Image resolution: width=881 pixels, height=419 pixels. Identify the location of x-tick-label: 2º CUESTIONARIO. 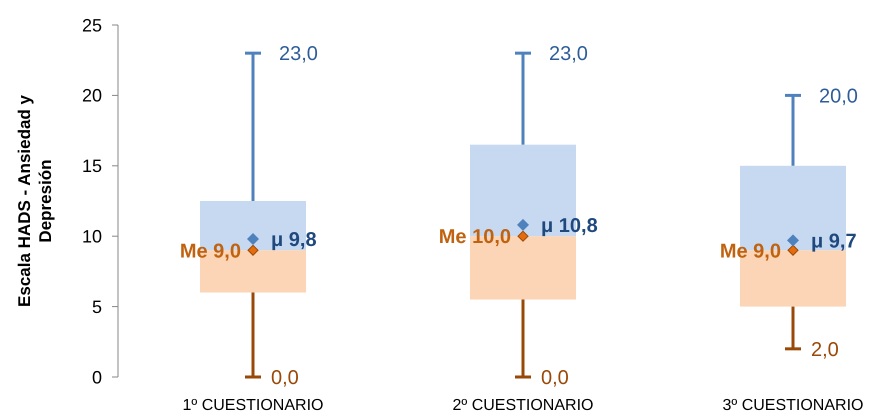
(523, 405).